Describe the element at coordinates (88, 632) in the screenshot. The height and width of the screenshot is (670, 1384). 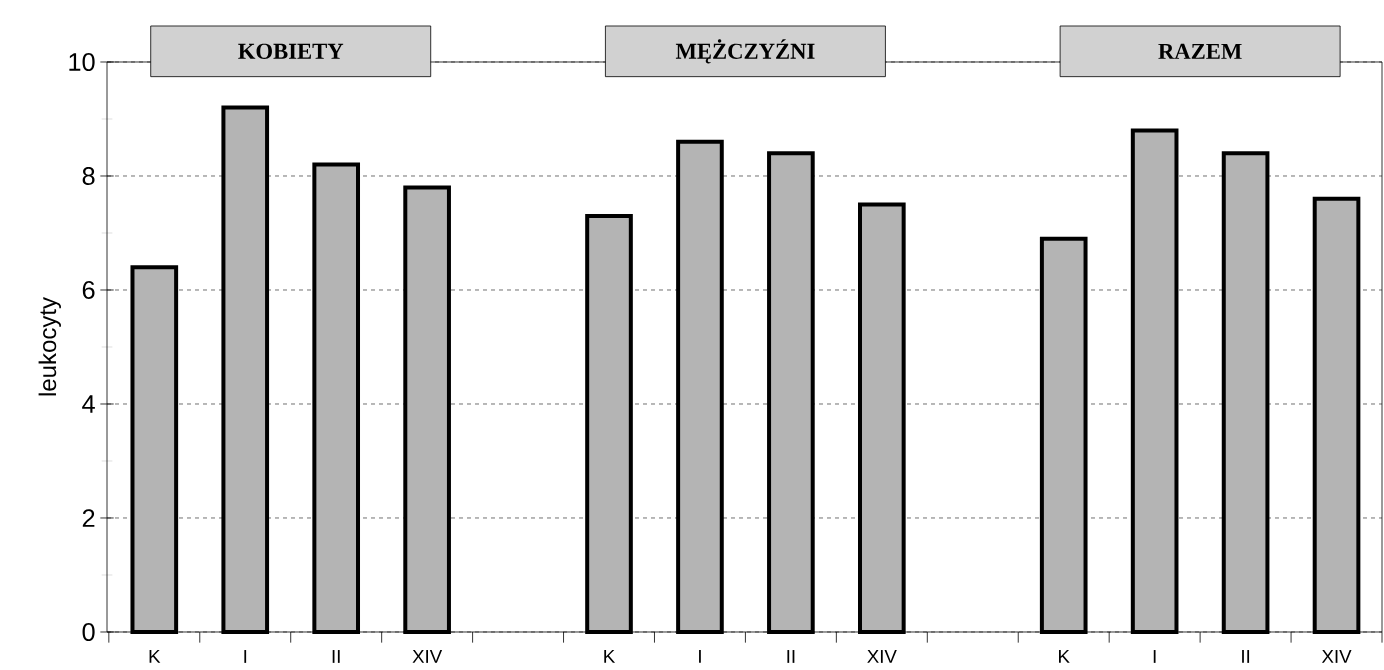
I see `y-tick-label: 0` at that location.